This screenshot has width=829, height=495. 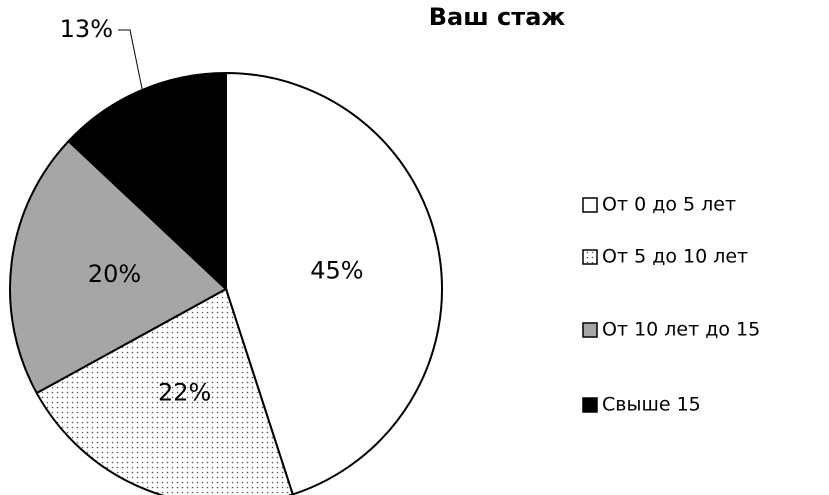 What do you see at coordinates (681, 330) in the screenshot?
I see `legend-label: От 10 лет до 15` at bounding box center [681, 330].